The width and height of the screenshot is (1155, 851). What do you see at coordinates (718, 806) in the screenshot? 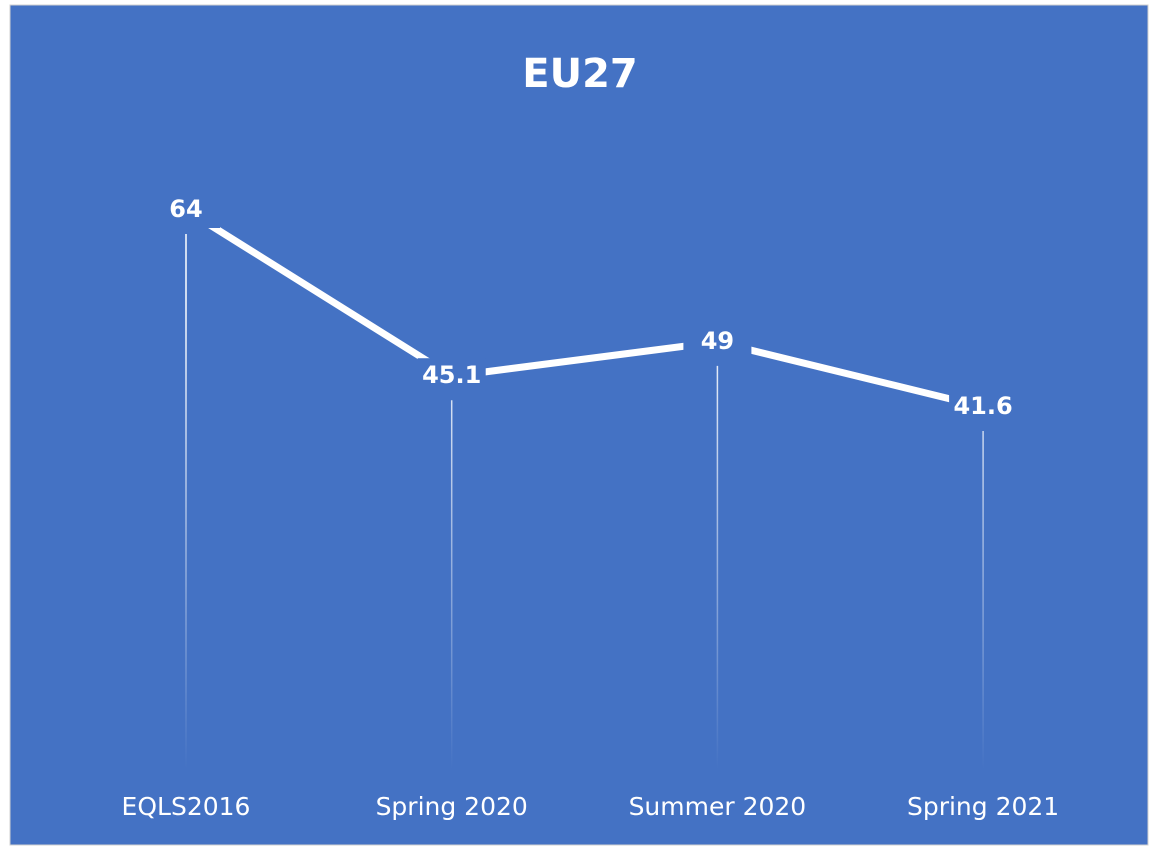
I see `x-tick-label: Summer 2020` at bounding box center [718, 806].